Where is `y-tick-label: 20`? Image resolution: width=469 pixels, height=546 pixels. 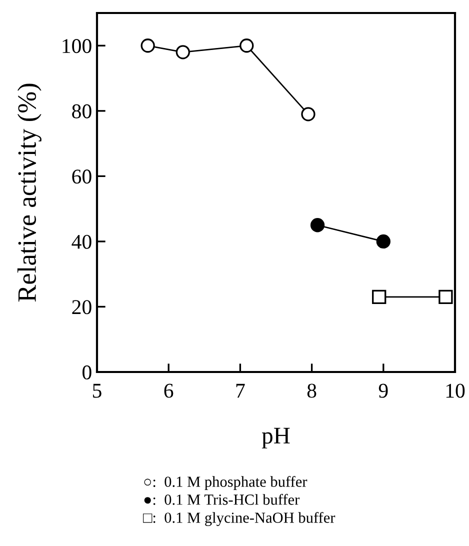 y-tick-label: 20 is located at coordinates (82, 307).